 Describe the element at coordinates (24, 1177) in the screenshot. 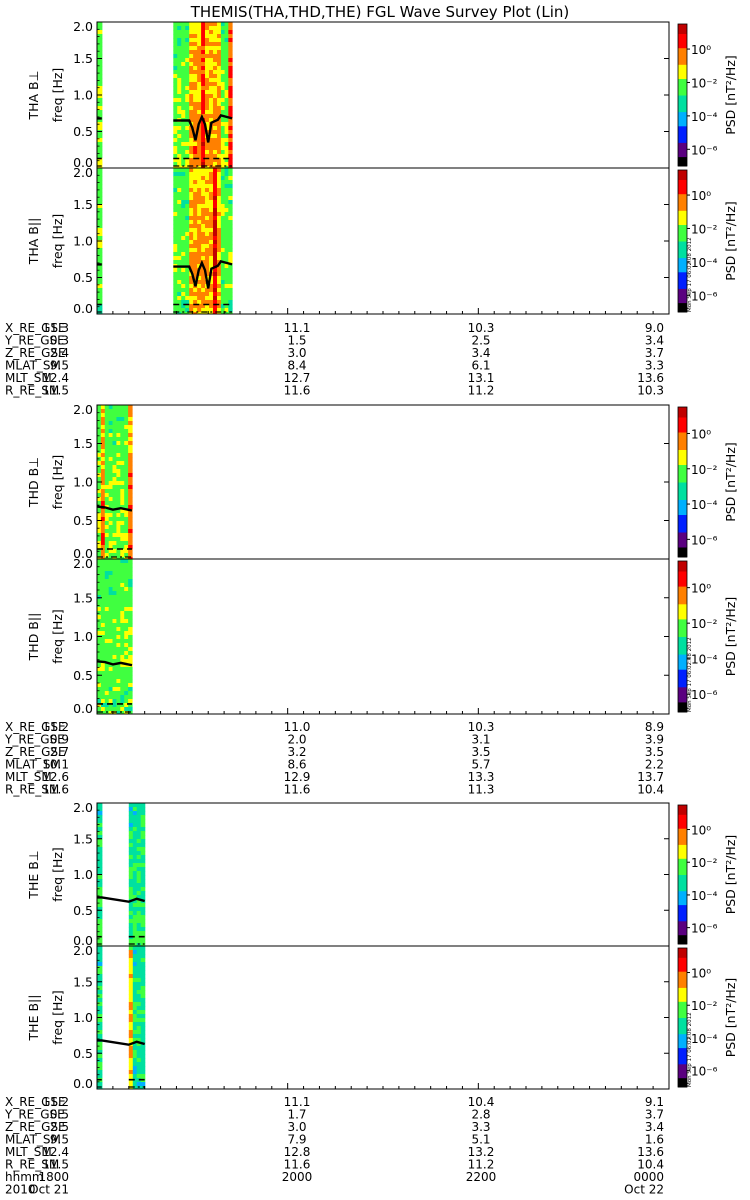

I see `ephemeris-label: hhmm` at that location.